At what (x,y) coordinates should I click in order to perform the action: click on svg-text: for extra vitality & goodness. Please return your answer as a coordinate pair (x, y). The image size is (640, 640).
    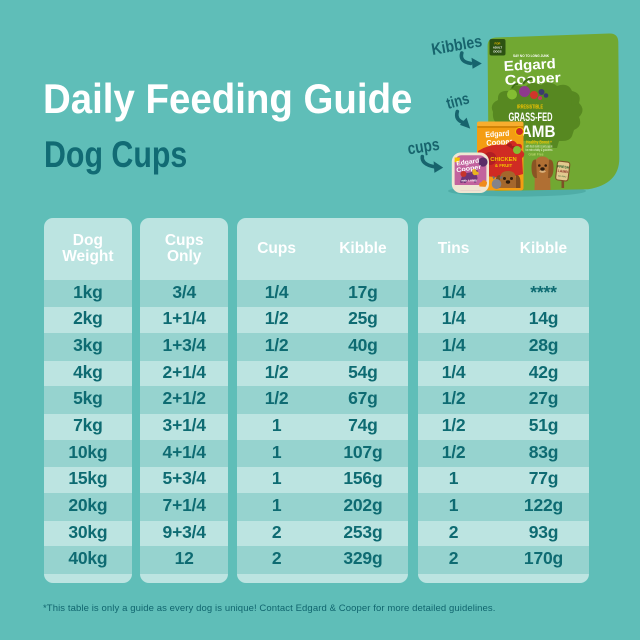
    Looking at the image, I should click on (539, 150).